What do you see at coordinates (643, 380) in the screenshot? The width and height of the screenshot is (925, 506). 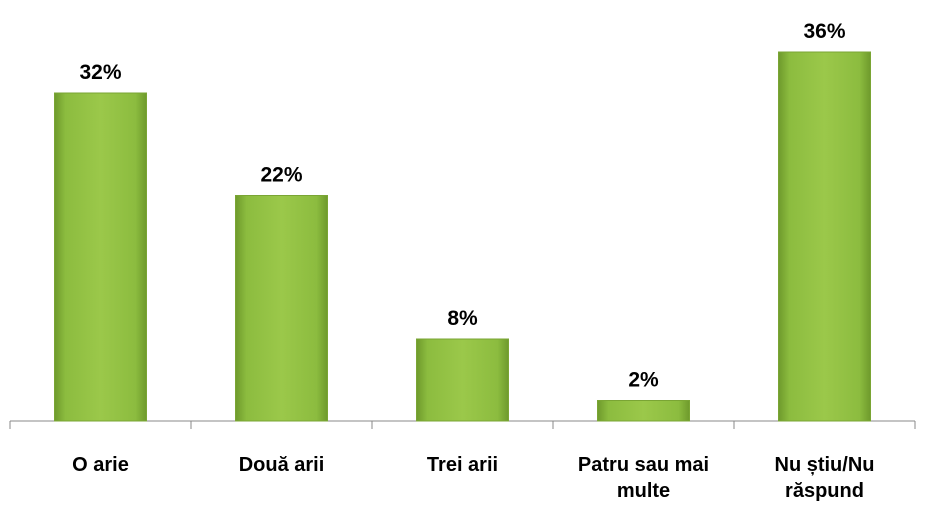 I see `value-label: 2%` at bounding box center [643, 380].